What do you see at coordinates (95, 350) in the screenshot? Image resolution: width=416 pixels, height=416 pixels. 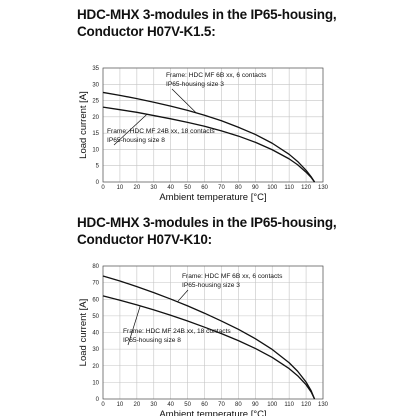 I see `chart-2-ytick-label: 30` at bounding box center [95, 350].